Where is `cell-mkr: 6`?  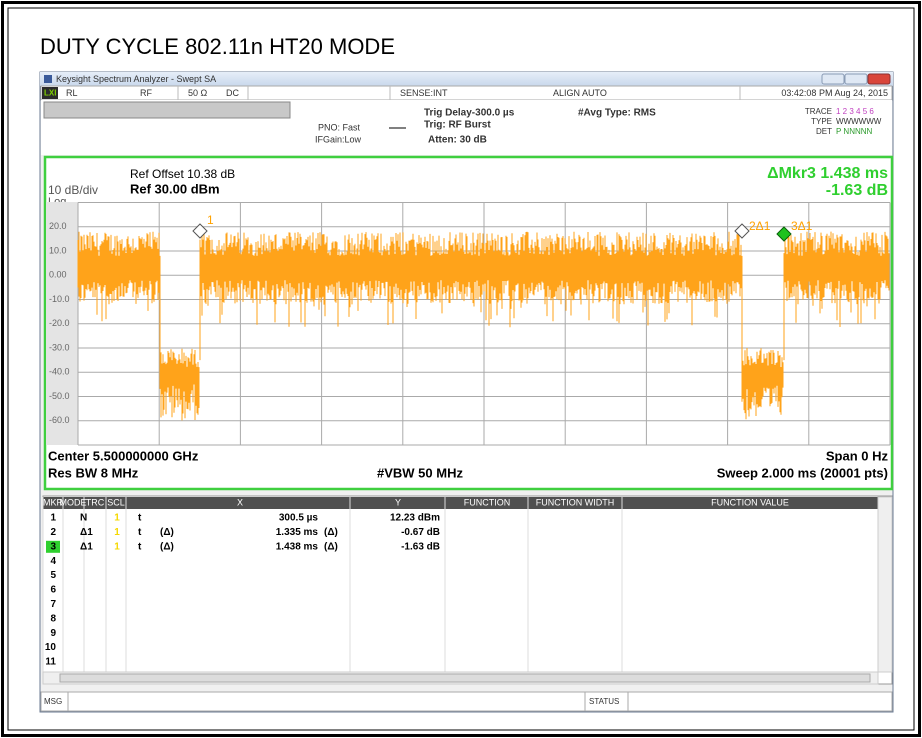 cell-mkr: 6 is located at coordinates (53, 590).